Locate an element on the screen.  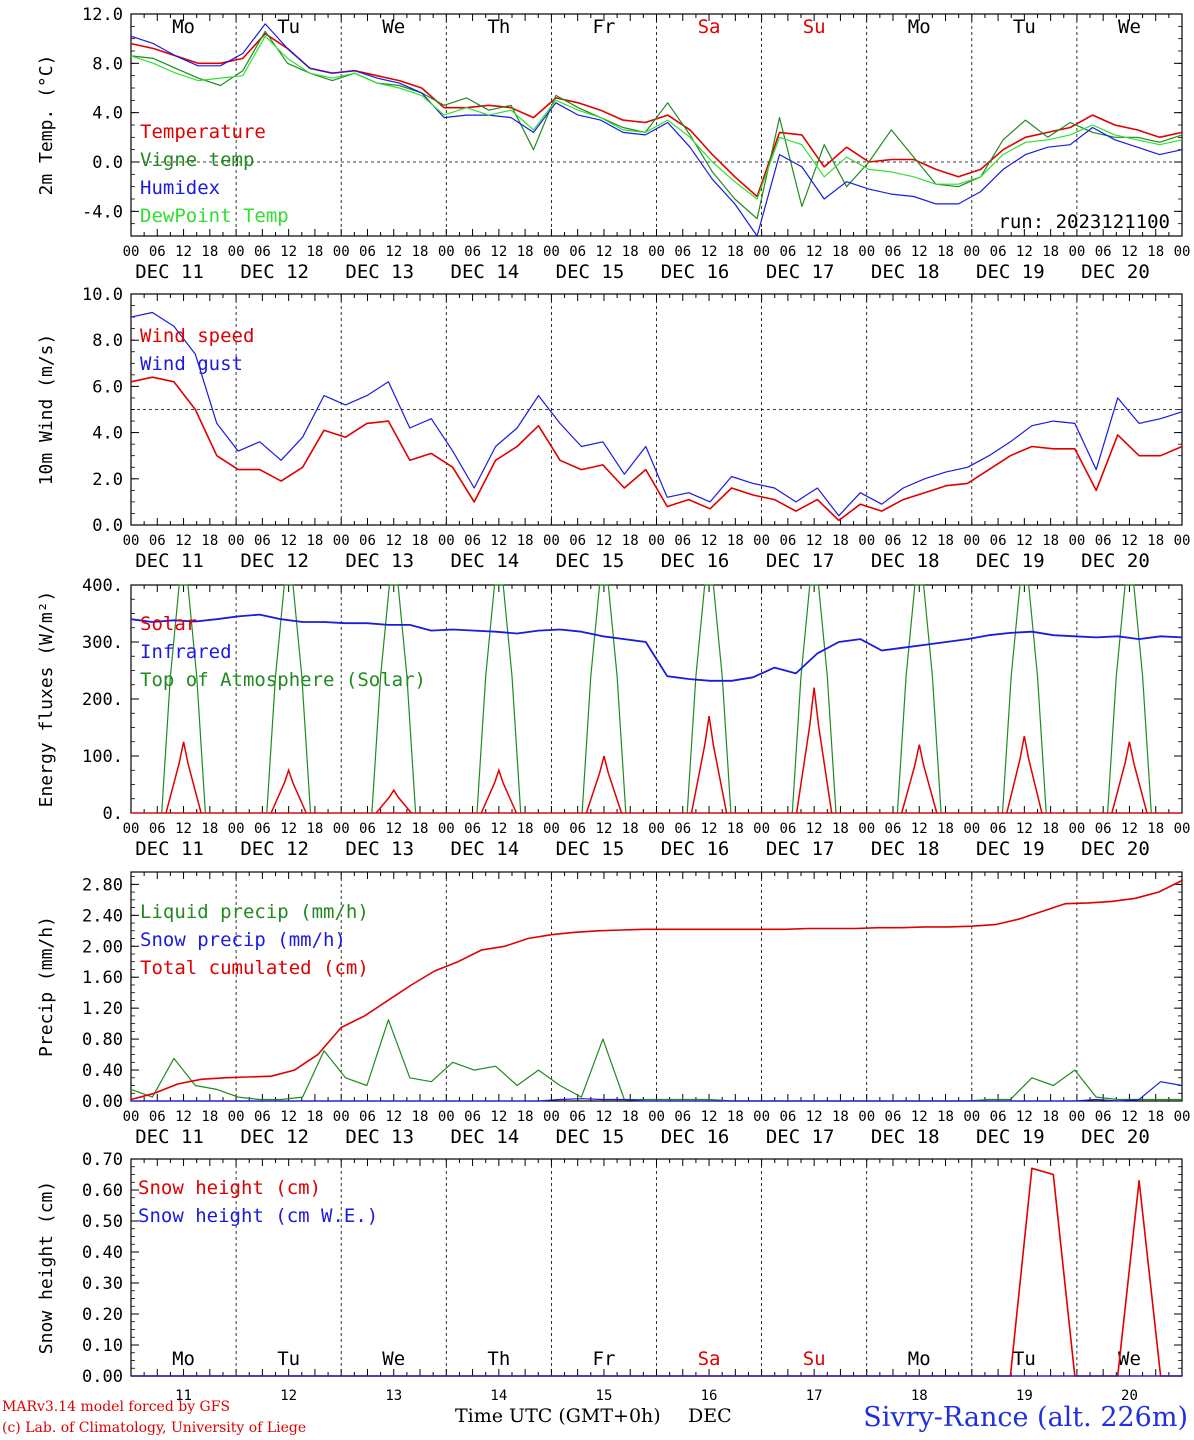
day-number-label: 13 is located at coordinates (393, 1396).